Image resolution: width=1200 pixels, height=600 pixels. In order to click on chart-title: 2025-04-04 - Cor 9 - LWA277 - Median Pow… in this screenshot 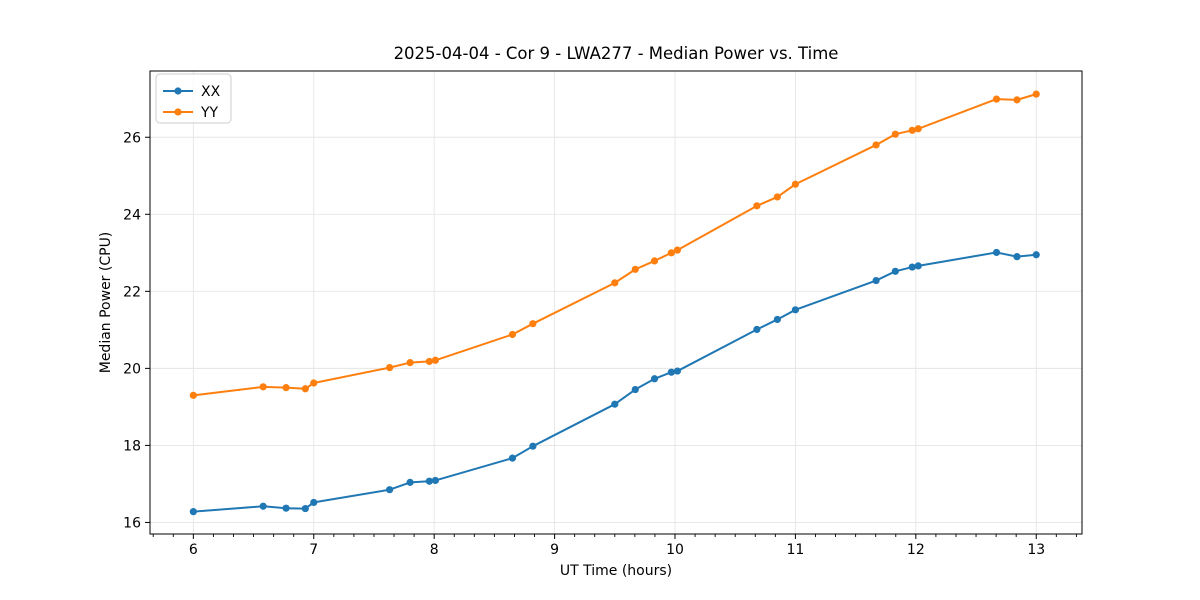, I will do `click(616, 53)`.